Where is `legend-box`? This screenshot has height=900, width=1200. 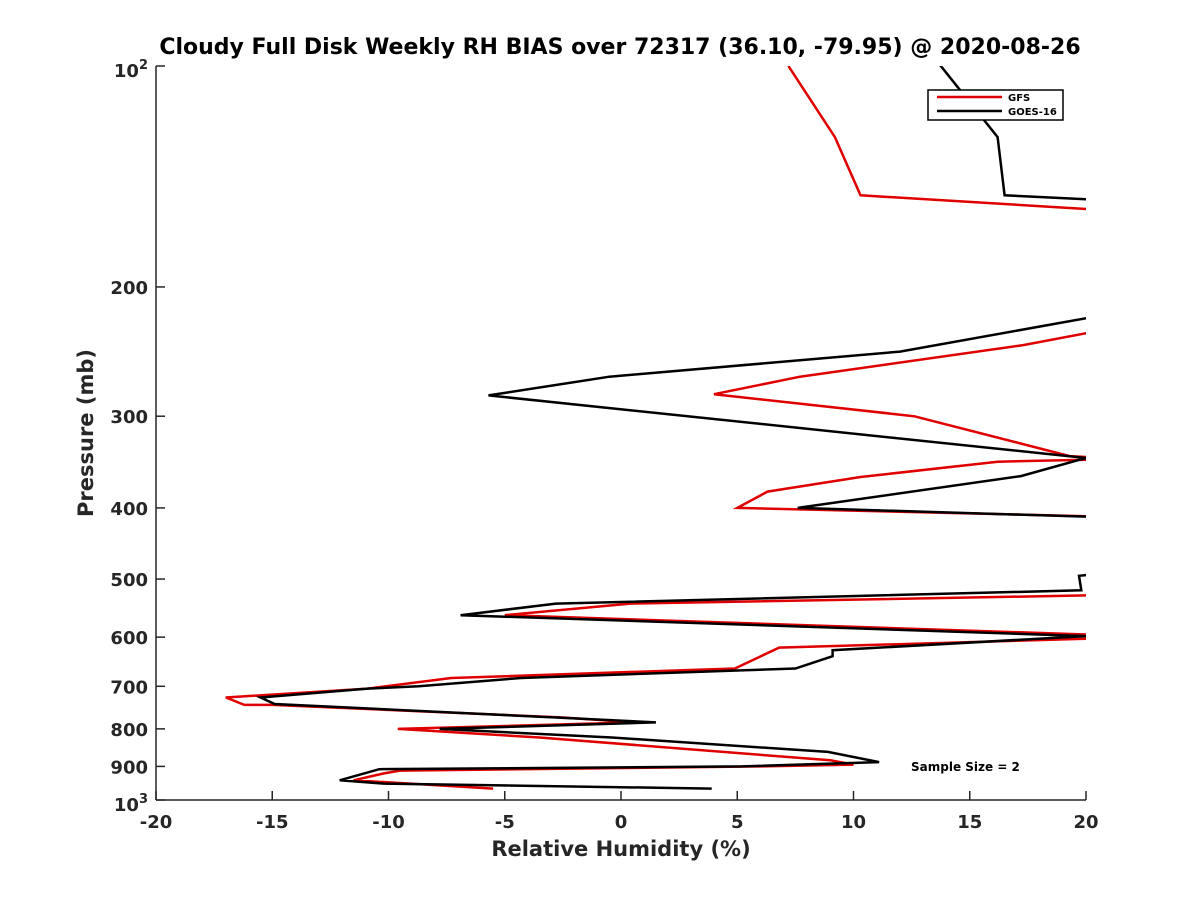 legend-box is located at coordinates (995, 105).